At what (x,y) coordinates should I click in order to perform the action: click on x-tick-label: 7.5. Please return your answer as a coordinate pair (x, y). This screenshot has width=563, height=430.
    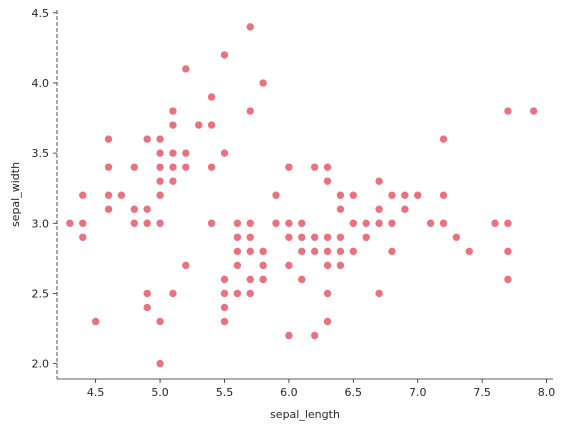
    Looking at the image, I should click on (482, 392).